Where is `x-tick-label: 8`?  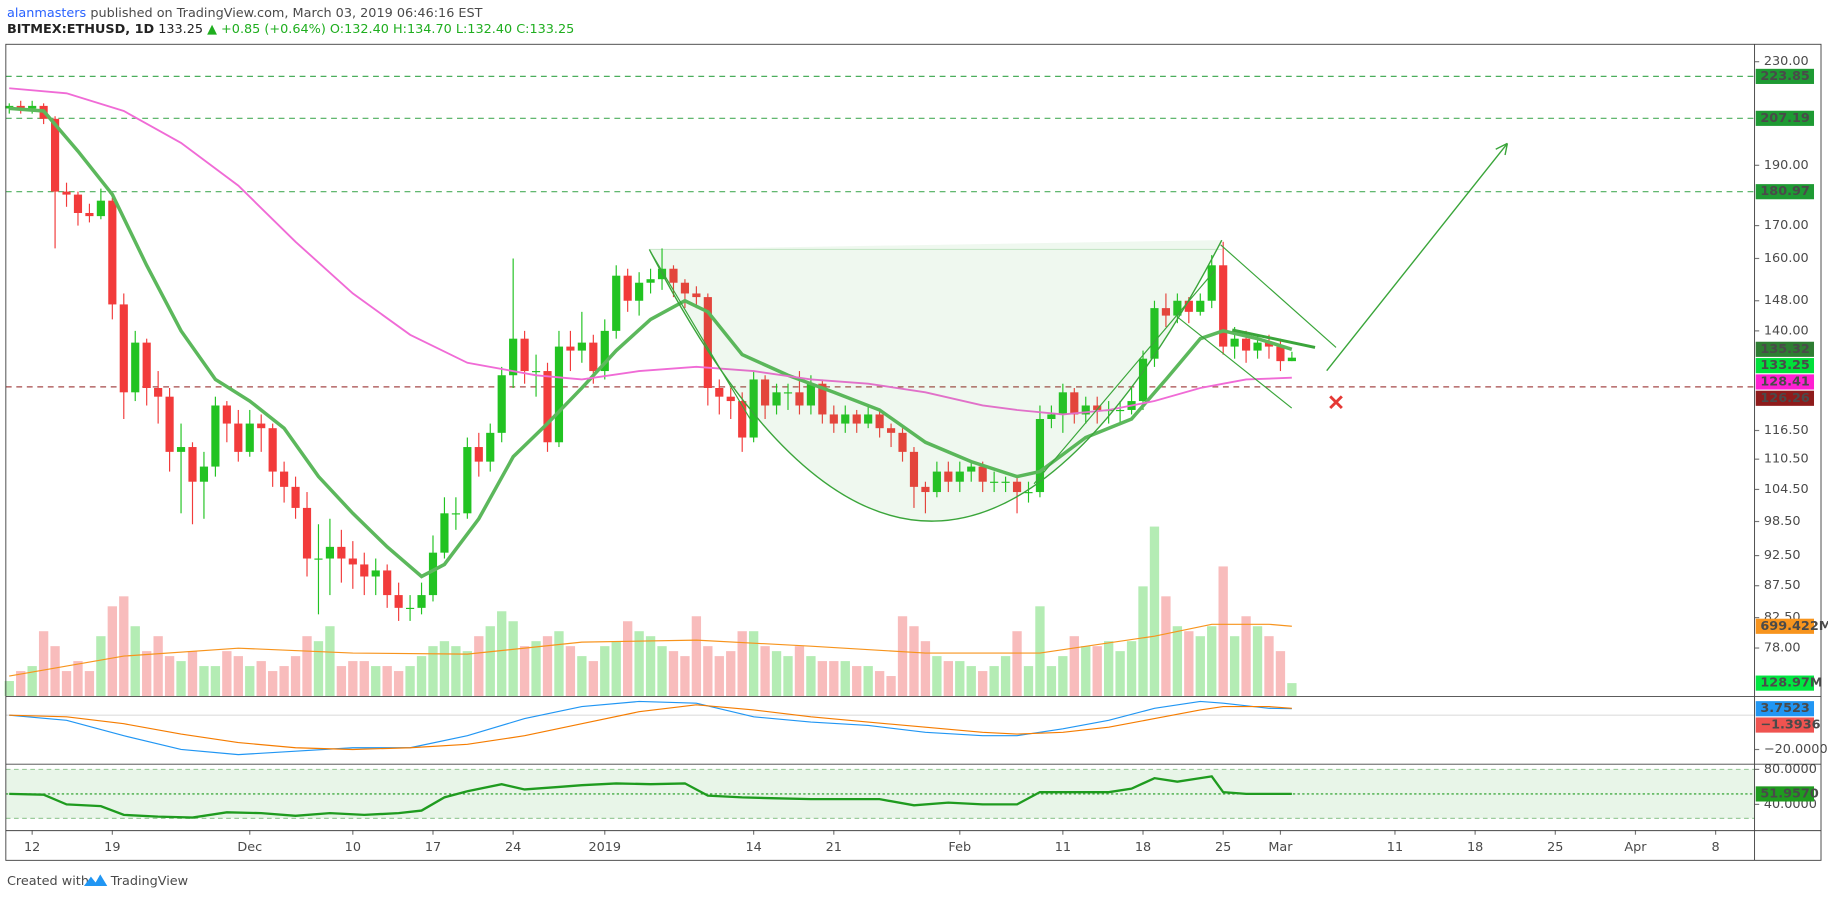 x-tick-label: 8 is located at coordinates (1716, 847).